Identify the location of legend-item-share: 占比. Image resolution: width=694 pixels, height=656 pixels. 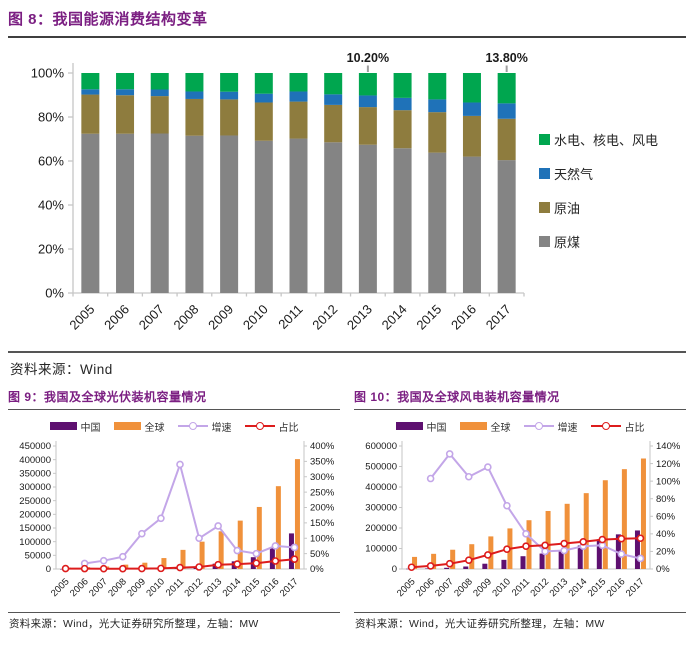
(617, 426).